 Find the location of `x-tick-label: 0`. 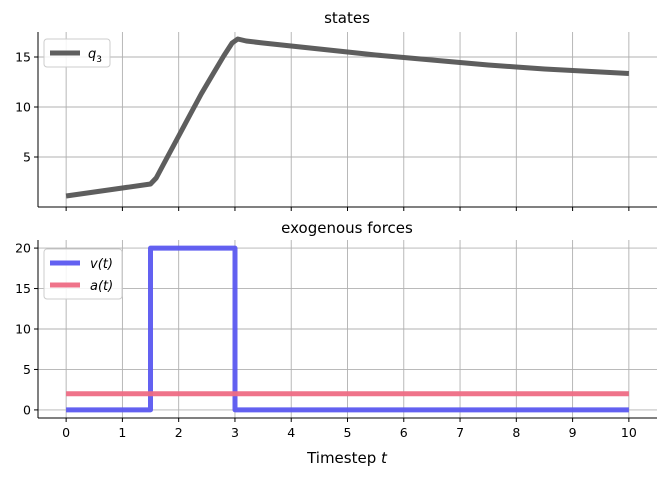

x-tick-label: 0 is located at coordinates (66, 432).